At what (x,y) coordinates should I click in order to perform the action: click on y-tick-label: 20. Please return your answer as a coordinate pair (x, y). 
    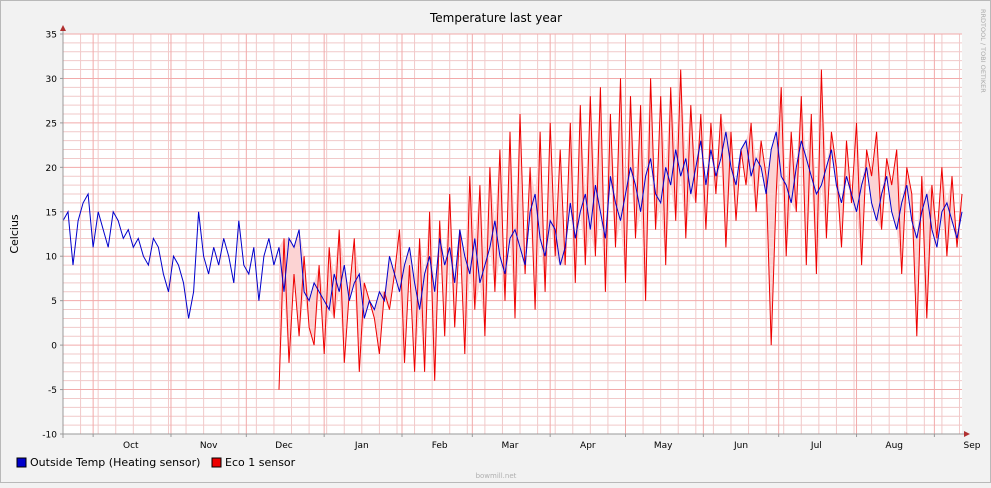
    Looking at the image, I should click on (52, 169).